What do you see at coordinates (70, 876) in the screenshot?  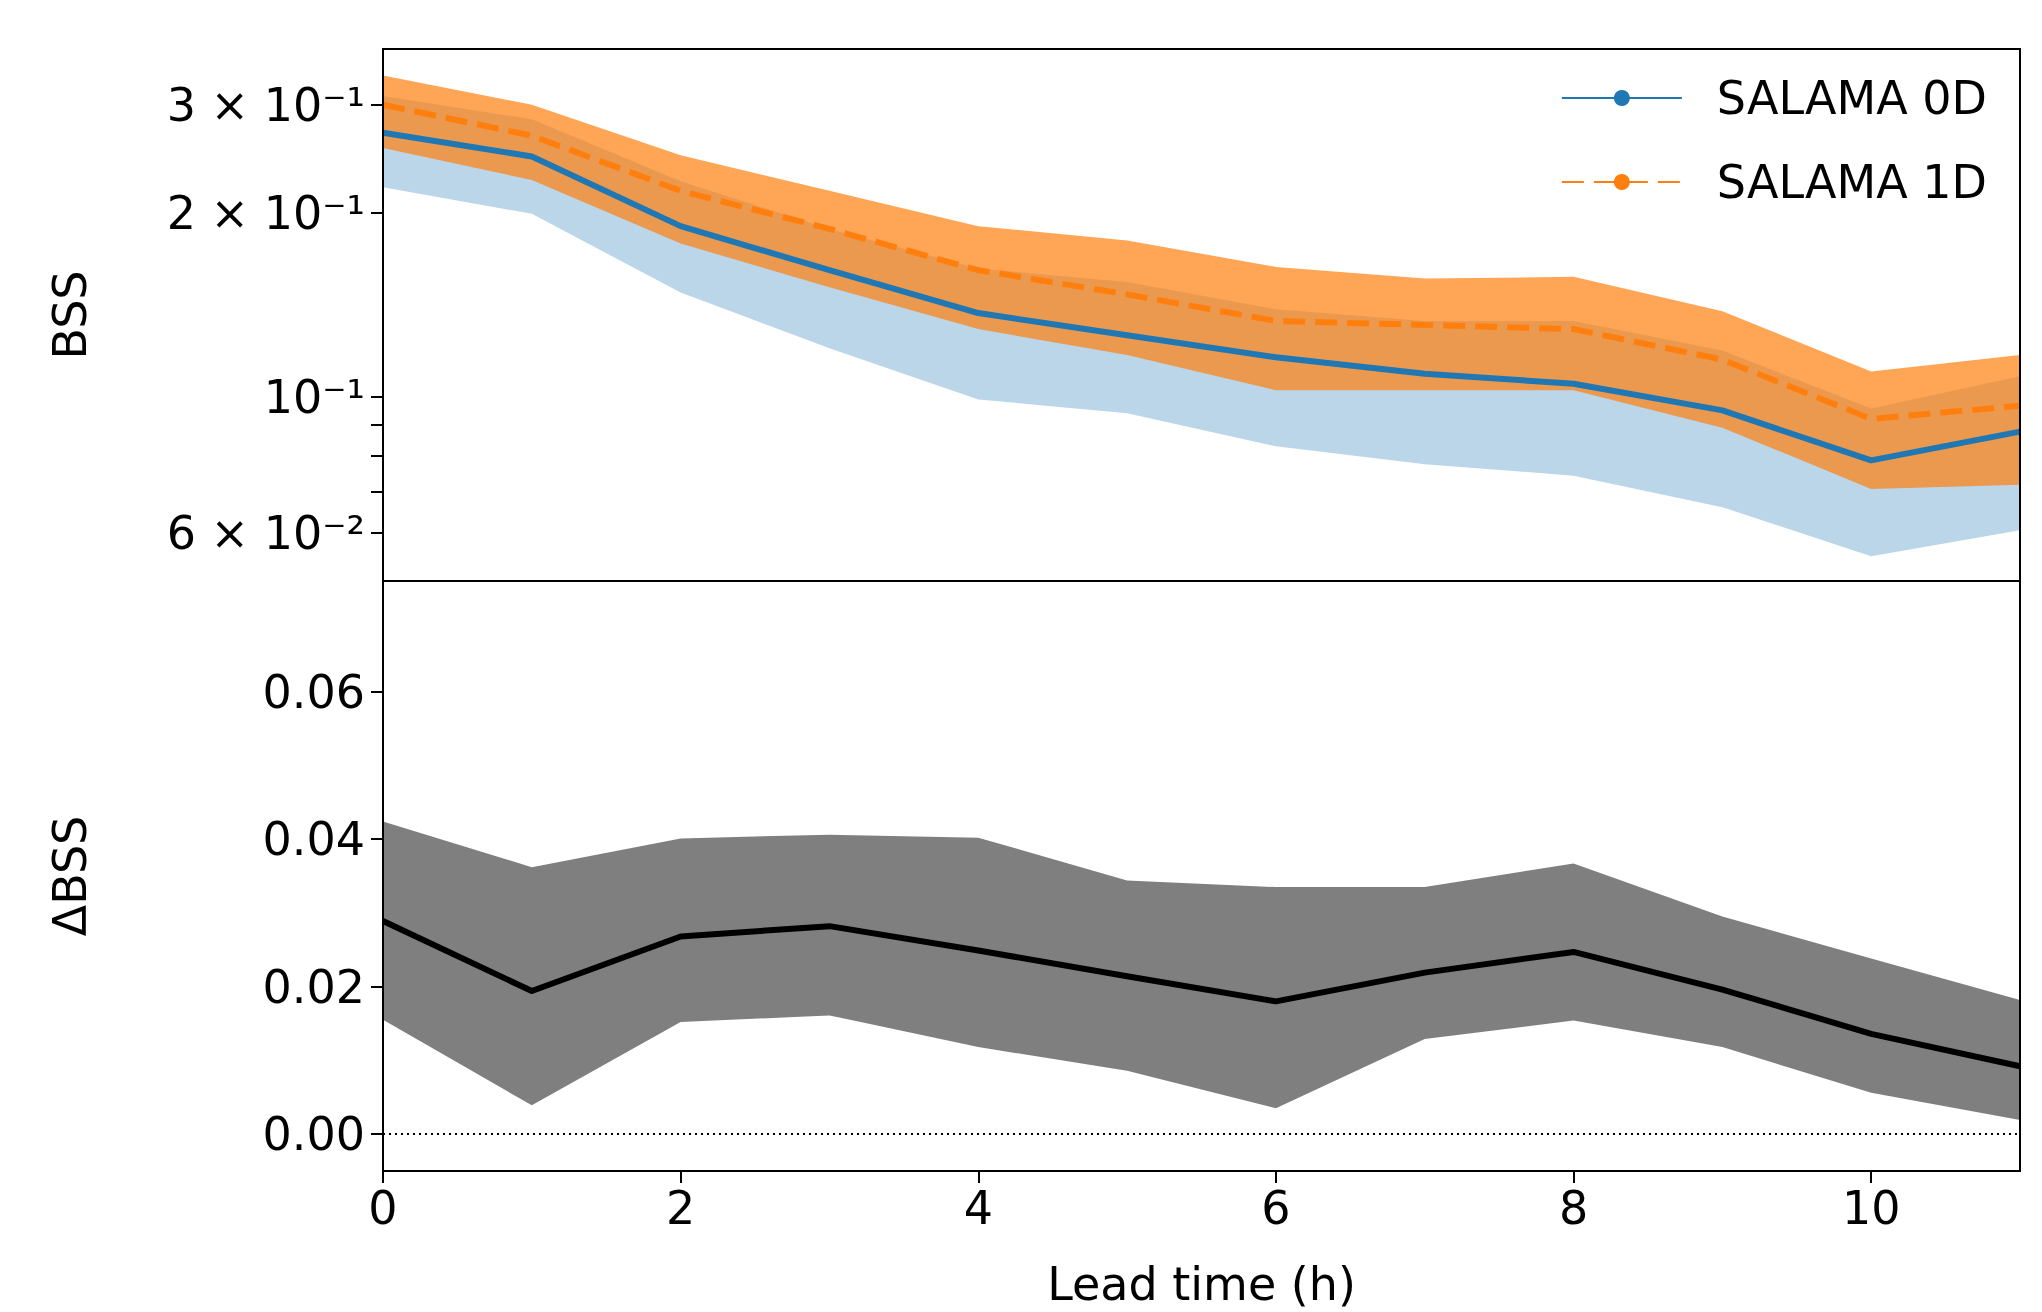 I see `y-axis-title: ΔBSS` at bounding box center [70, 876].